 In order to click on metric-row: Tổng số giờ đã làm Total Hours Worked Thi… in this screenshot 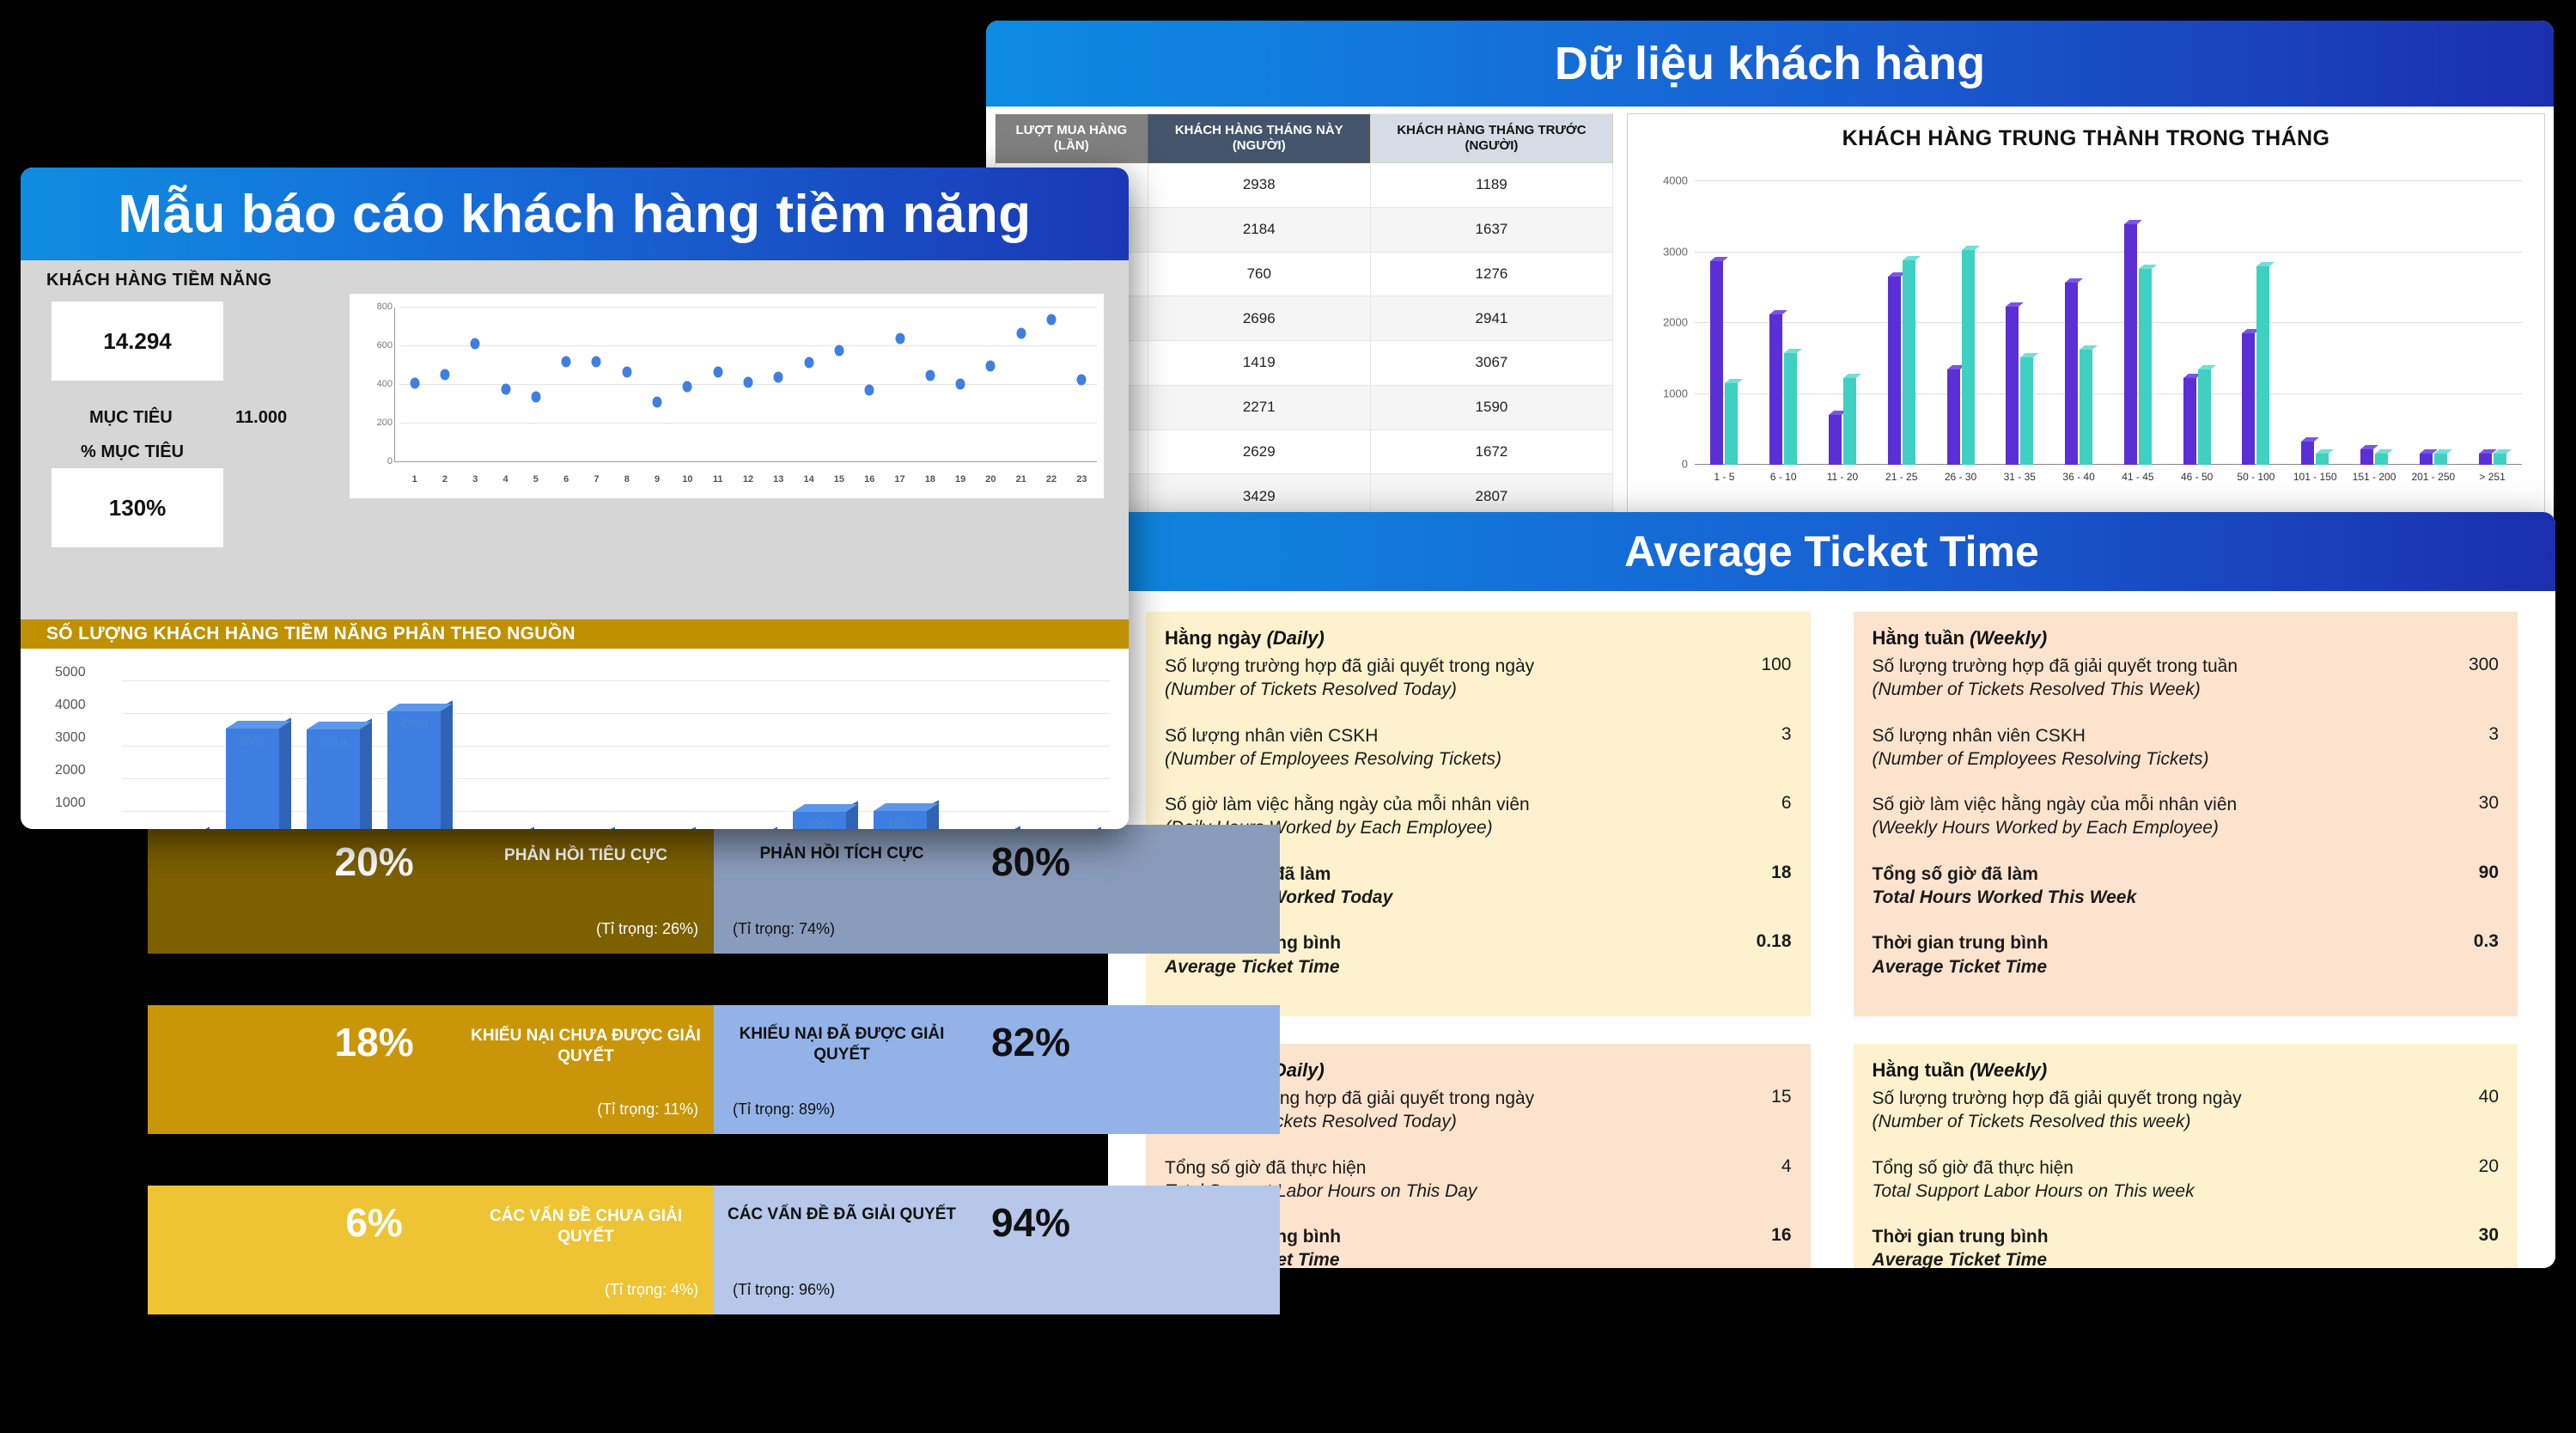, I will do `click(2186, 886)`.